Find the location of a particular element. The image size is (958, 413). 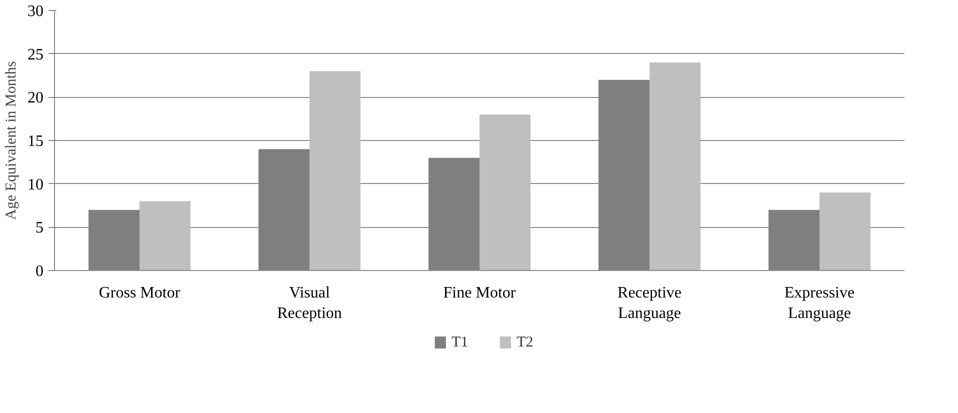

x-tick-label: Expressive Language is located at coordinates (819, 303).